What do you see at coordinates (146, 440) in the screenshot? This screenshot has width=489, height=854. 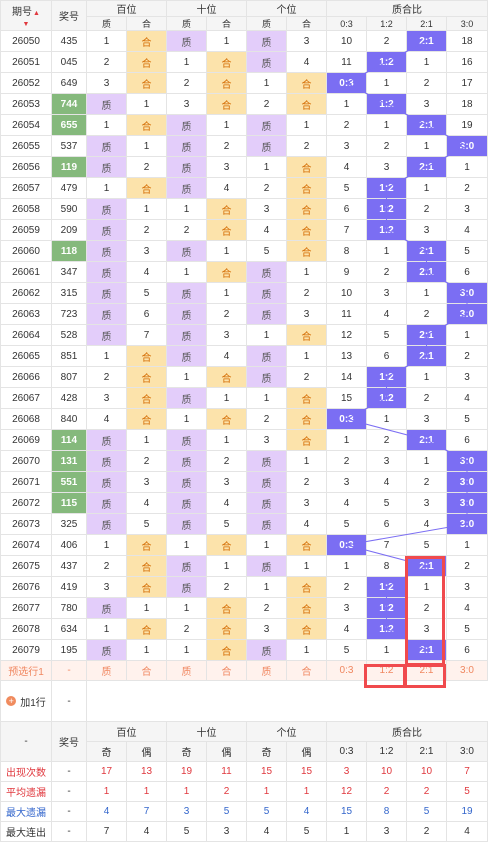 I see `hundreds-composite-cell: 1` at bounding box center [146, 440].